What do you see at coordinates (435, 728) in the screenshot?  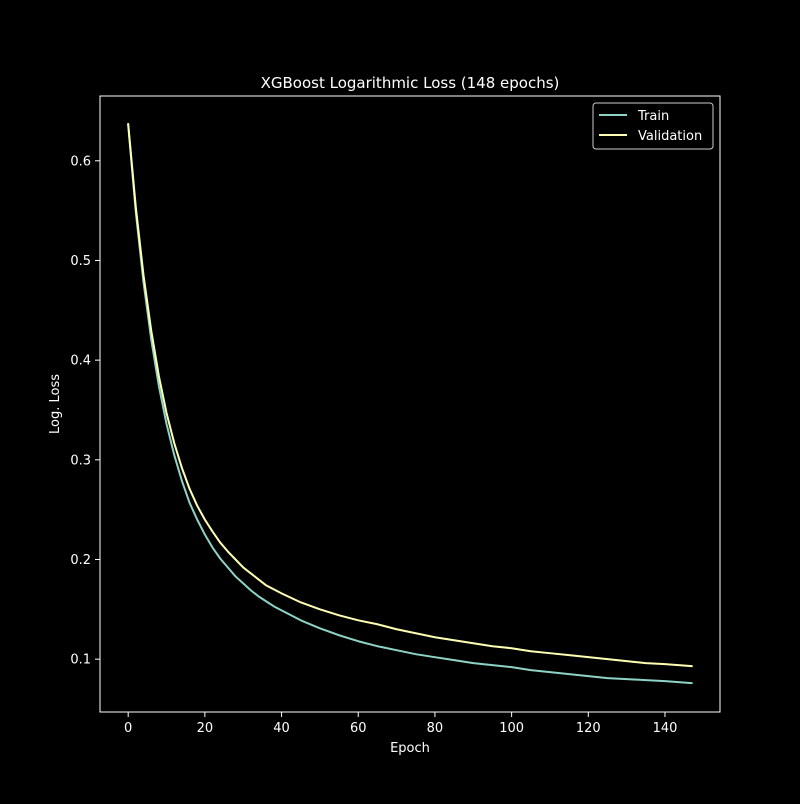 I see `x-tick-label: 80` at bounding box center [435, 728].